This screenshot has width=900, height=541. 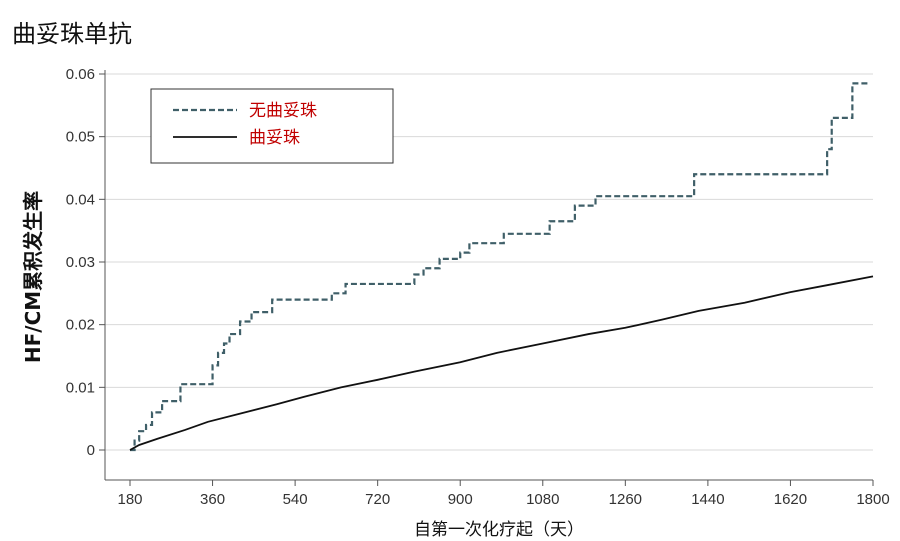 What do you see at coordinates (272, 126) in the screenshot?
I see `legend-box` at bounding box center [272, 126].